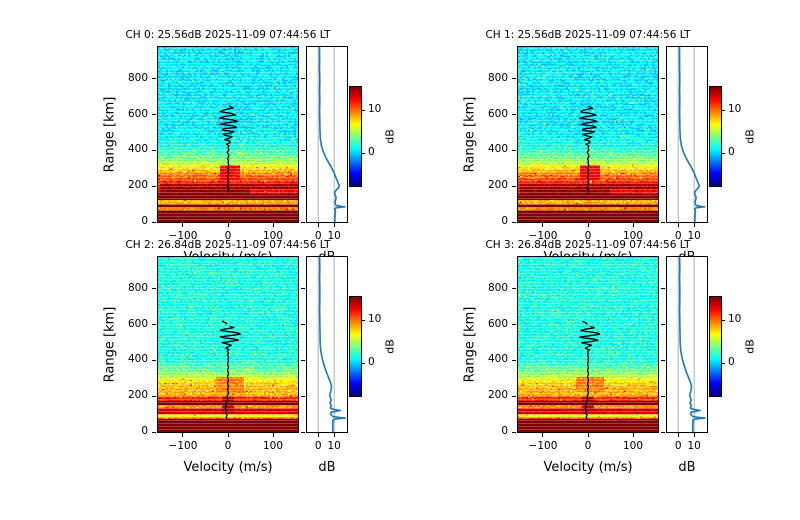 The width and height of the screenshot is (800, 520). I want to click on y-axis-label: Range [km], so click(110, 344).